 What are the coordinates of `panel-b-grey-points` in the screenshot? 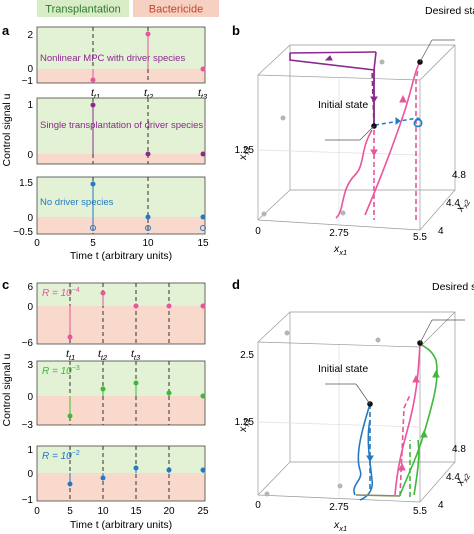 It's located at (323, 138).